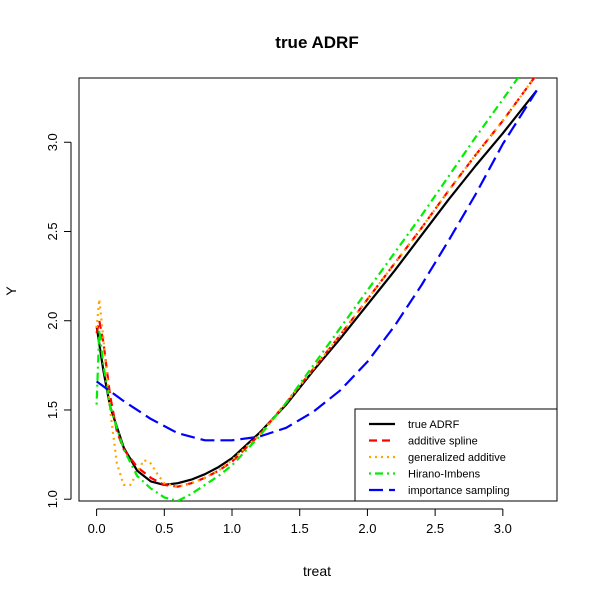  I want to click on legend-label: additive spline, so click(443, 442).